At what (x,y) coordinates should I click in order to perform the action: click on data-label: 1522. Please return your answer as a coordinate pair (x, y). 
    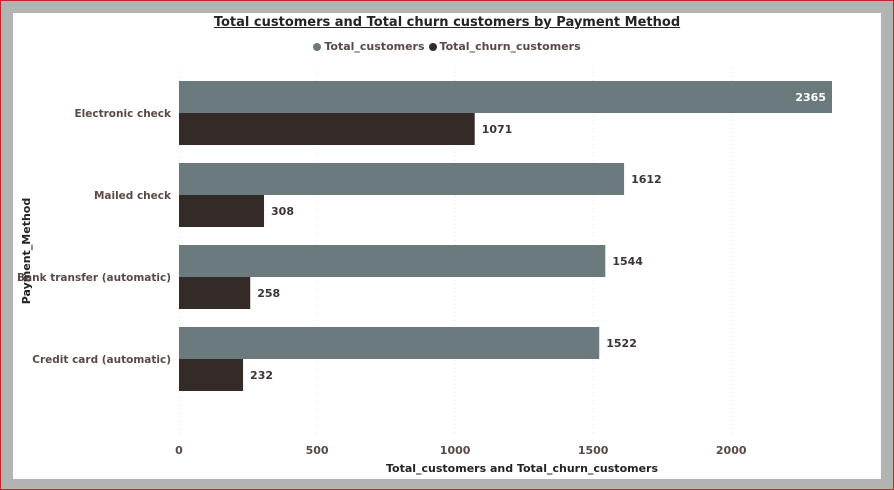
    Looking at the image, I should click on (621, 343).